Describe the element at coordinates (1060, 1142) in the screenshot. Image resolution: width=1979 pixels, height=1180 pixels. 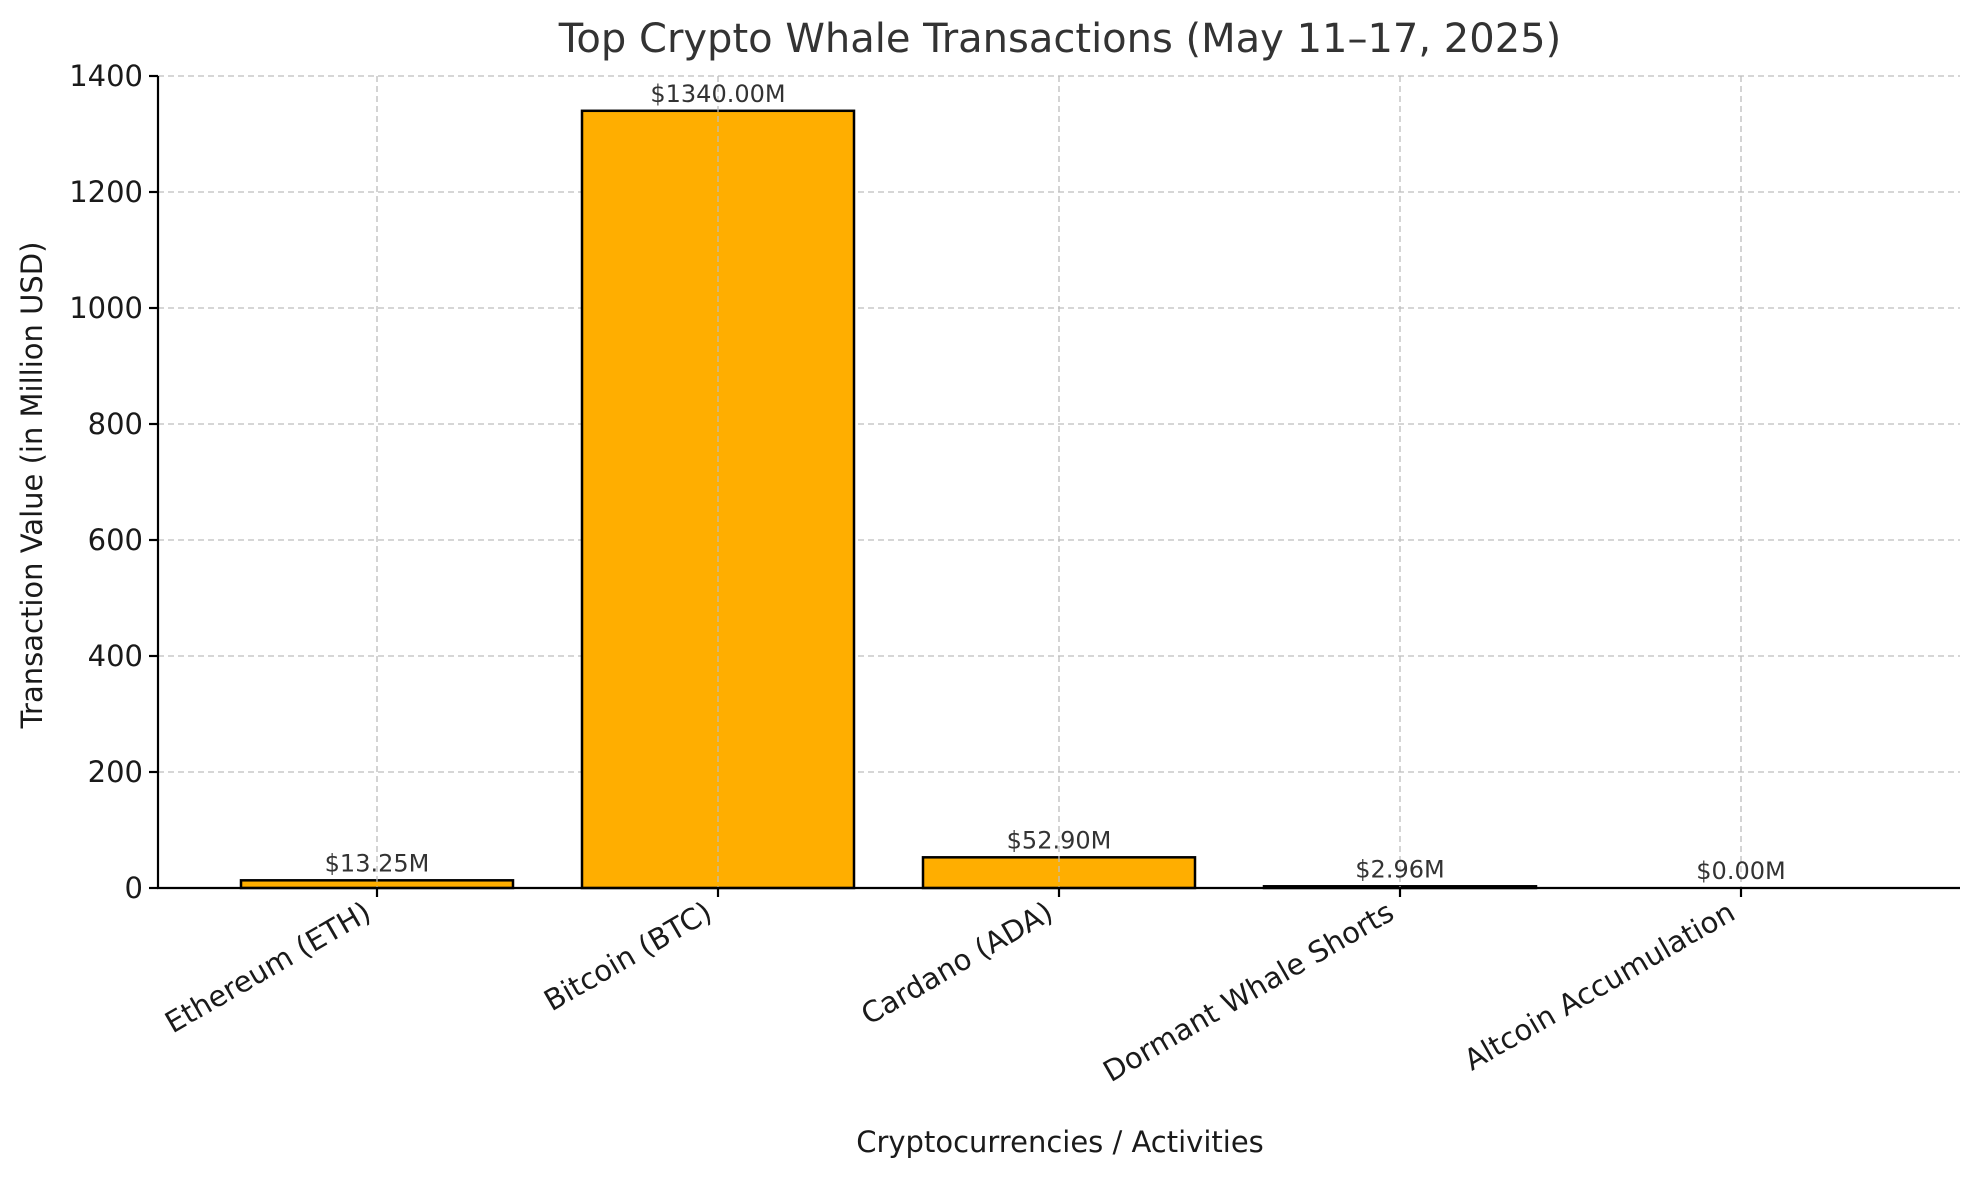
I see `x-axis-label: Cryptocurrencies / Activities` at that location.